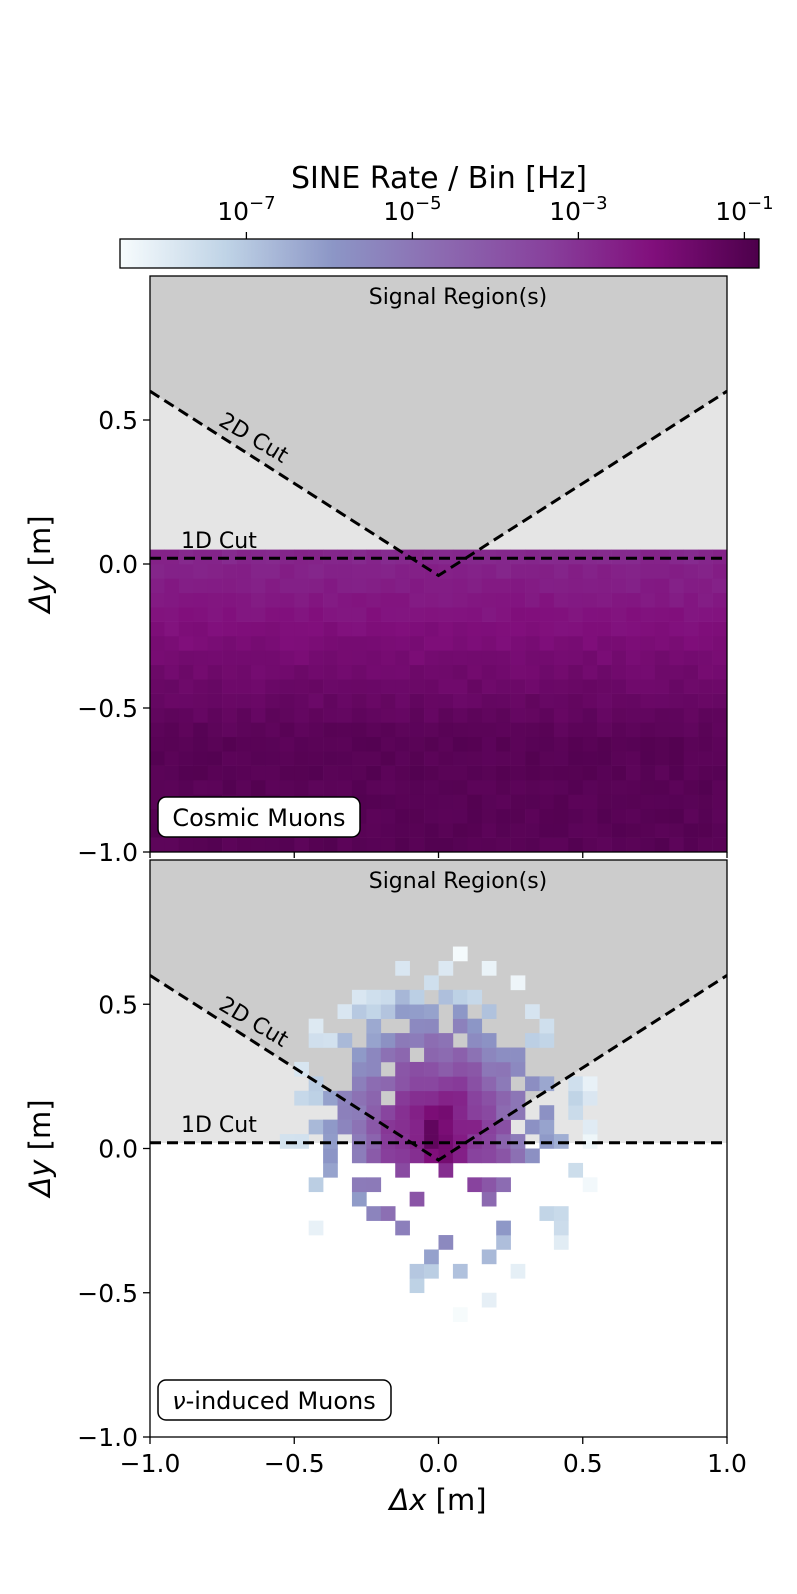 Image resolution: width=797 pixels, height=1594 pixels. I want to click on cut-1d-label: 1D Cut, so click(219, 1125).